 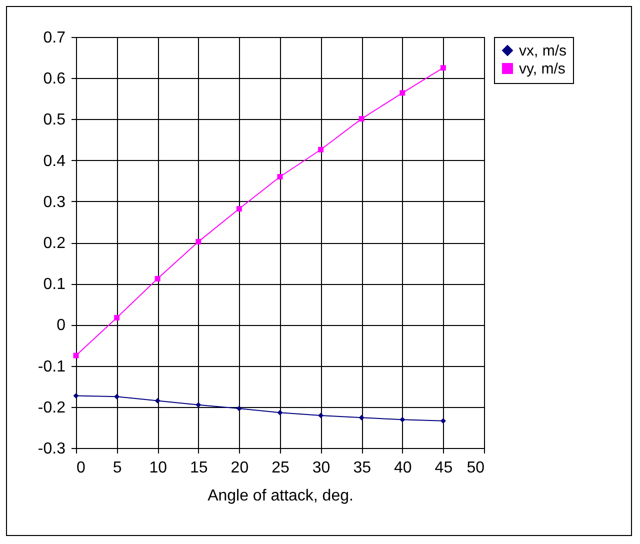 I want to click on y-tick-label: 0.2, so click(x=54, y=243).